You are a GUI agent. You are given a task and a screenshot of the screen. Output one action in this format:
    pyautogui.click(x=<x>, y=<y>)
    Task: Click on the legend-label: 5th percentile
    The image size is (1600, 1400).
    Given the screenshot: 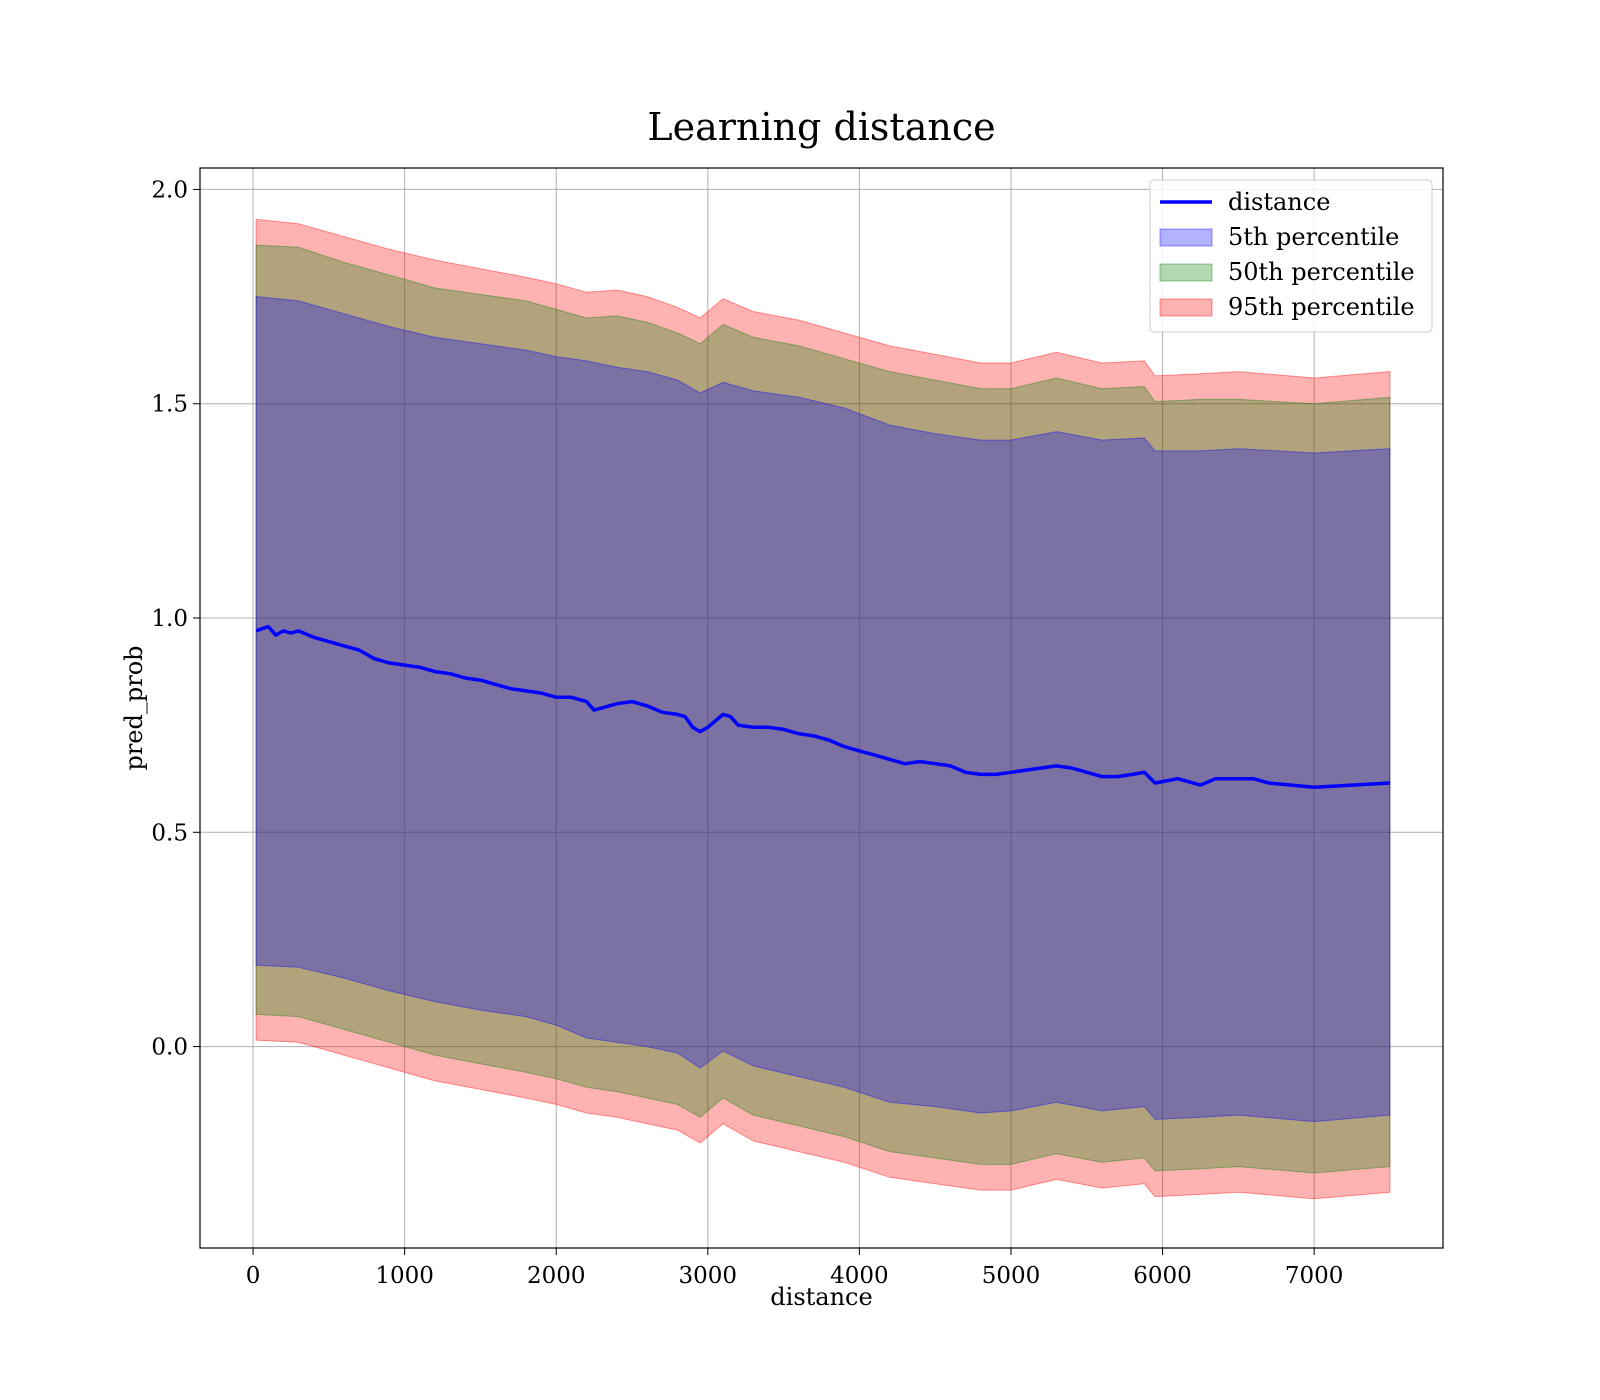 What is the action you would take?
    pyautogui.click(x=1313, y=237)
    